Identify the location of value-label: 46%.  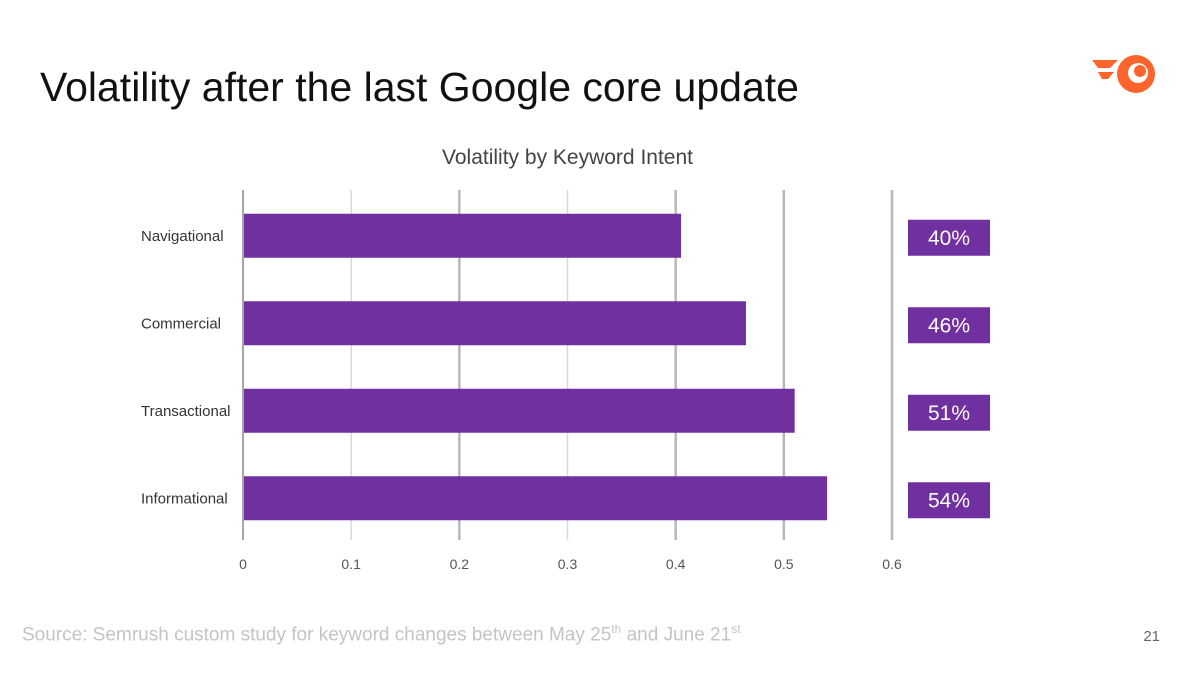
(949, 325).